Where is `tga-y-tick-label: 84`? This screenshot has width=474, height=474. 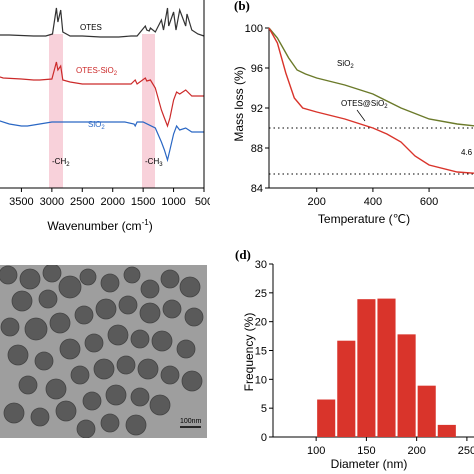
tga-y-tick-label: 84 is located at coordinates (257, 189).